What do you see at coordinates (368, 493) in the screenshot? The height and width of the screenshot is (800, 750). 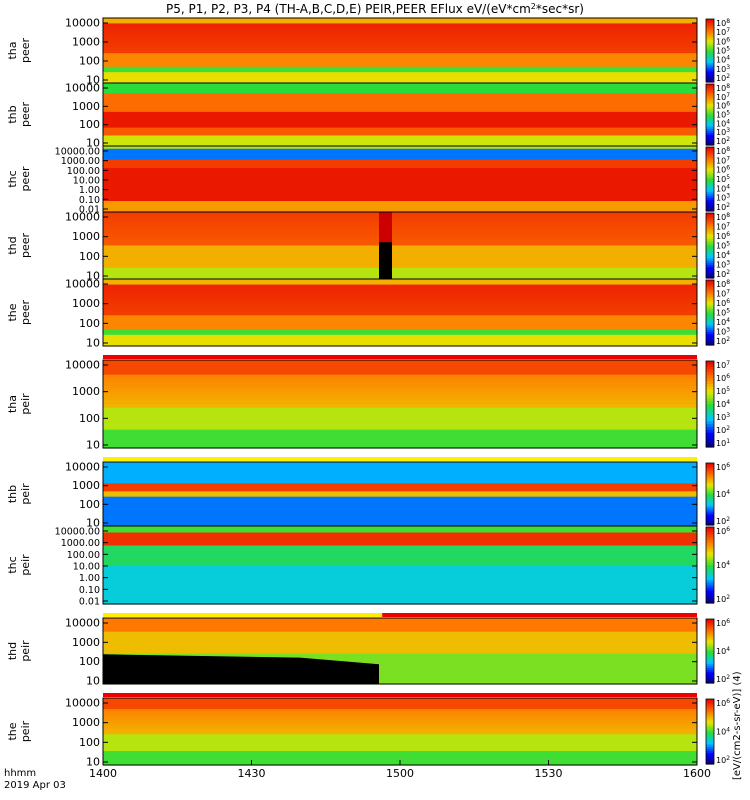 I see `panel-thb-peir: 10 100 1000 10000 thb peir 10² 10⁴ 10⁶` at bounding box center [368, 493].